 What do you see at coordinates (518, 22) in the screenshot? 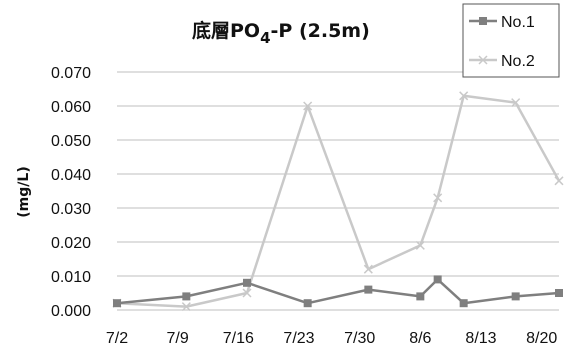
I see `legend-label: No.1` at bounding box center [518, 22].